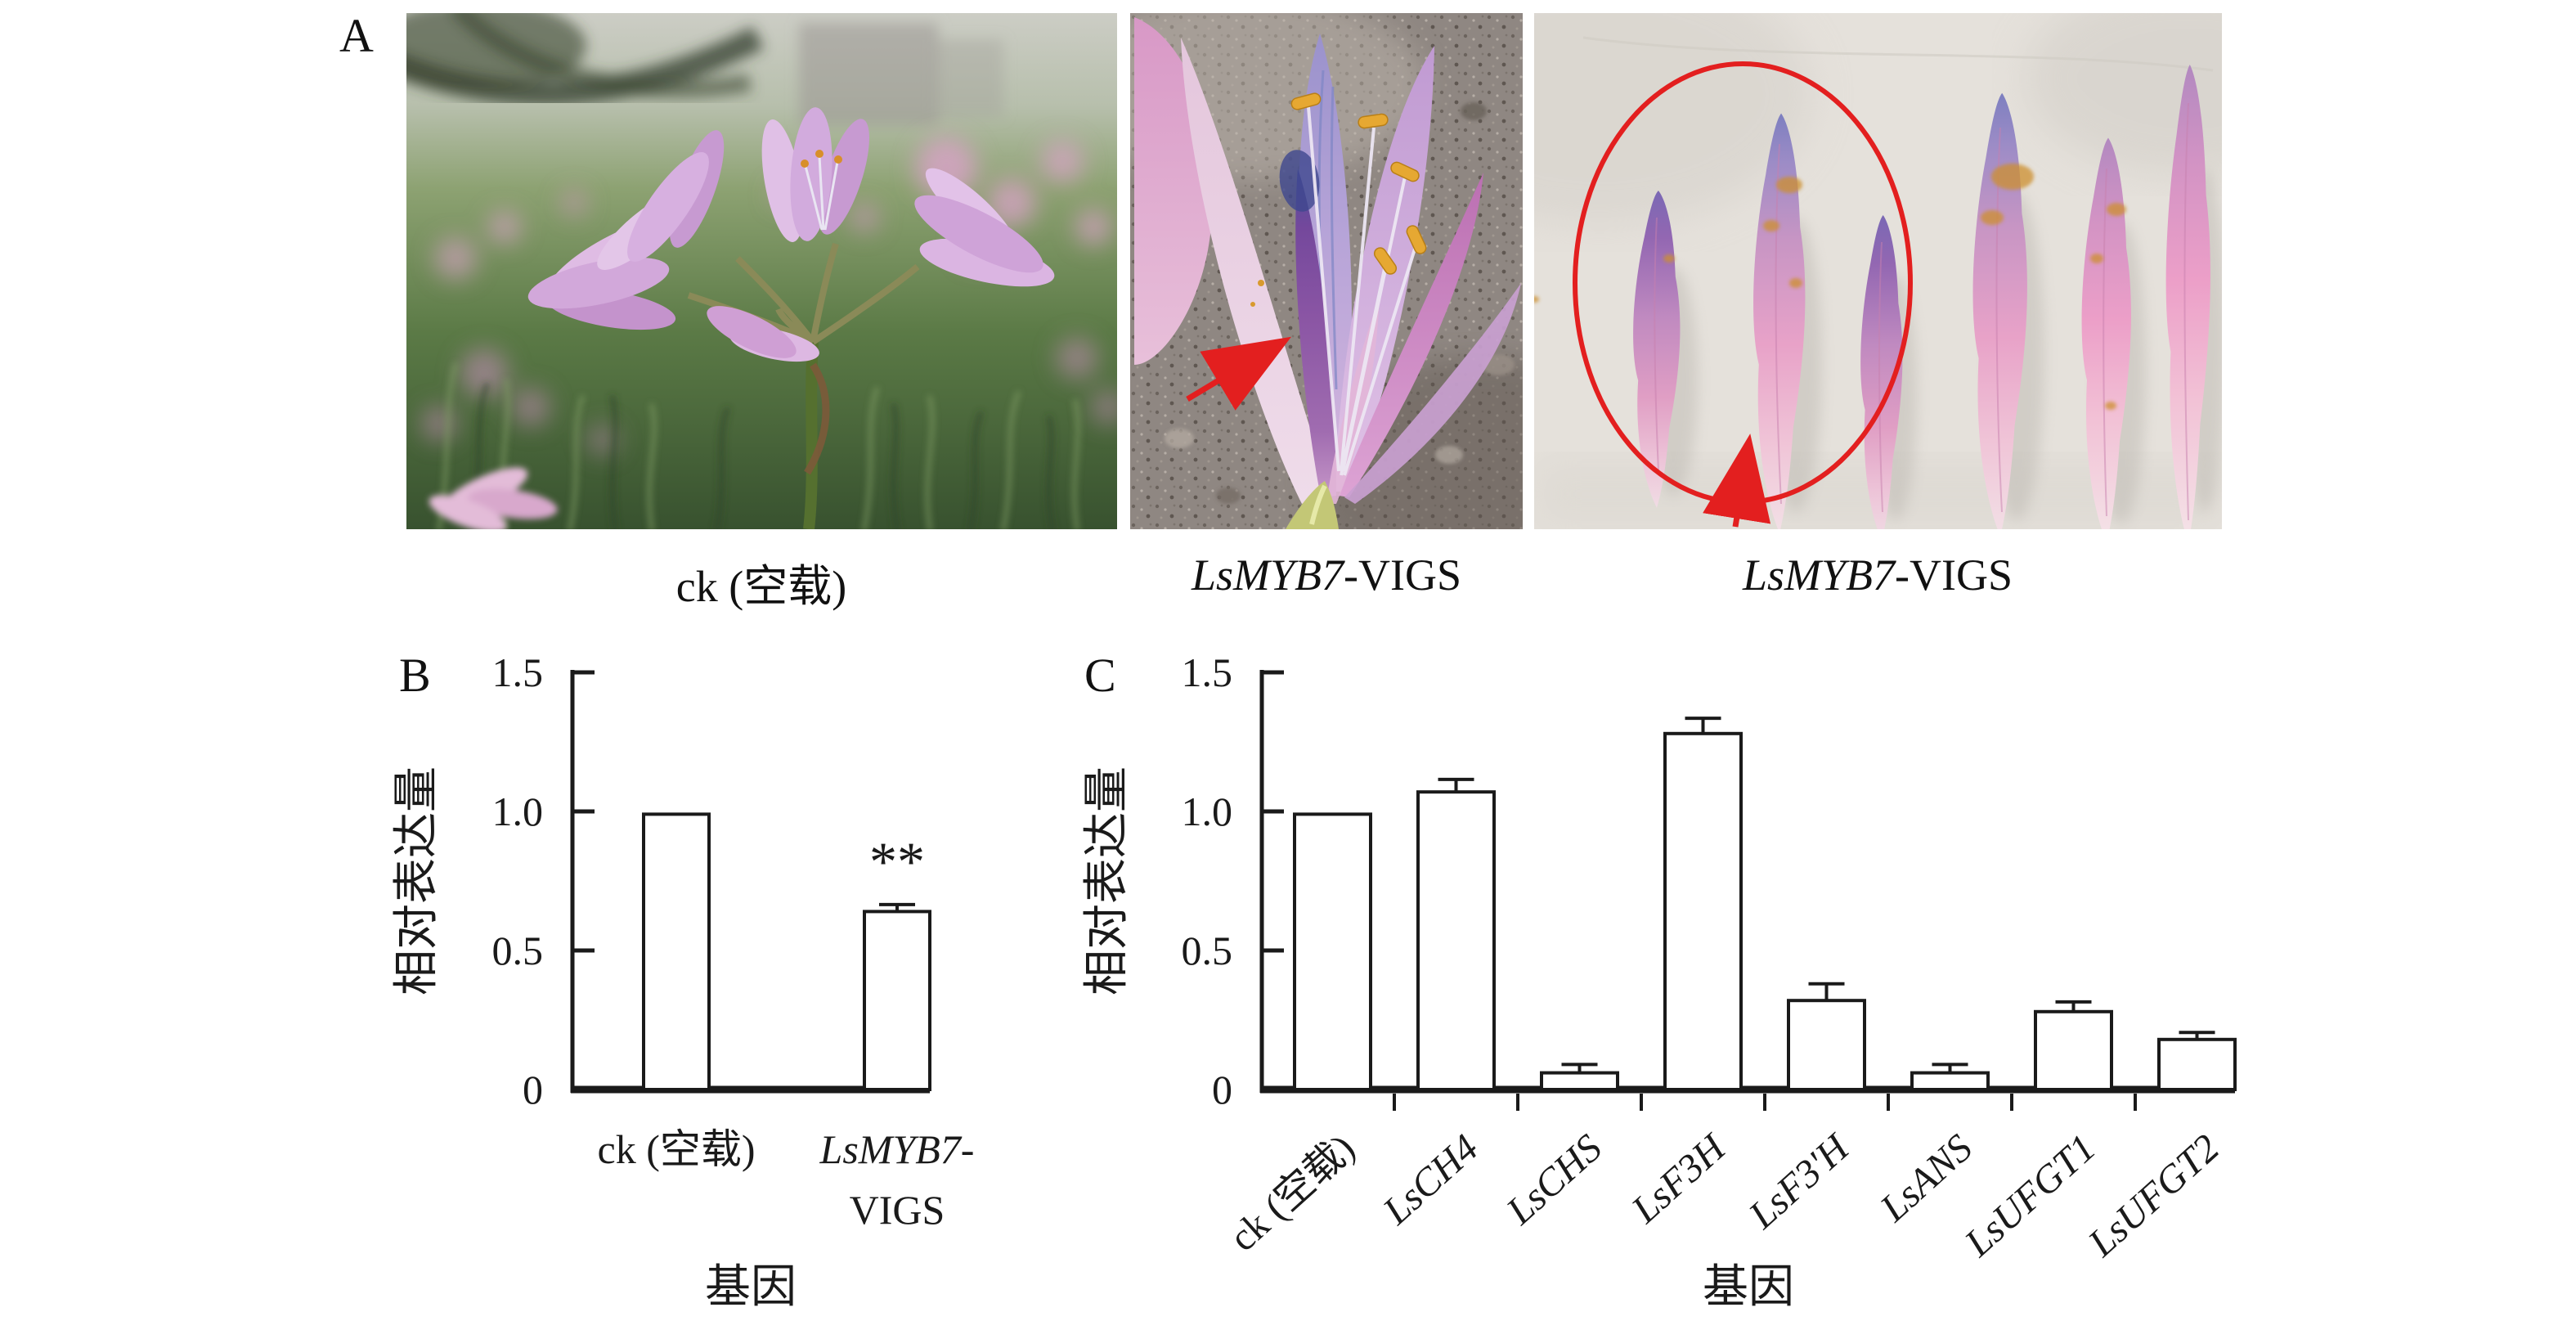  Describe the element at coordinates (897, 861) in the screenshot. I see `significance-label: **` at that location.